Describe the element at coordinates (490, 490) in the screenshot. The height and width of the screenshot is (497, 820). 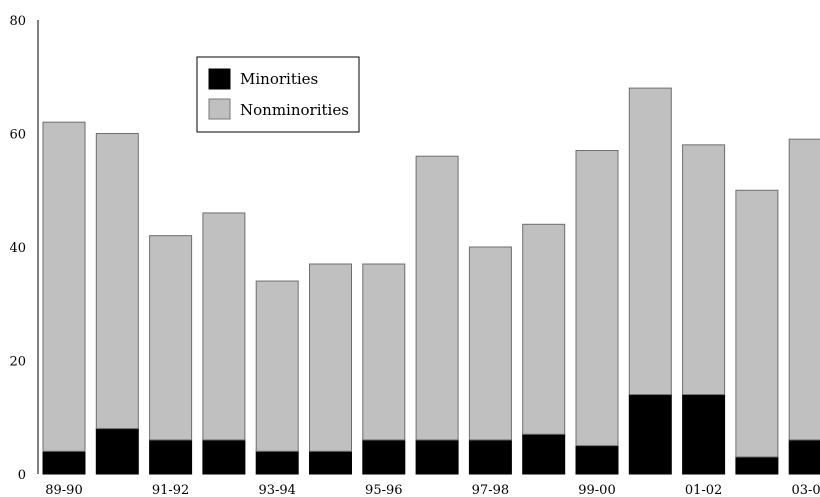
I see `x-tick-label: 97-98` at that location.